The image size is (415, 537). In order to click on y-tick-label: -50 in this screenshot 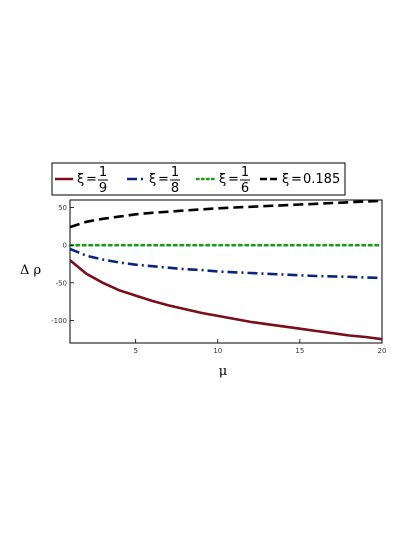, I will do `click(61, 283)`.